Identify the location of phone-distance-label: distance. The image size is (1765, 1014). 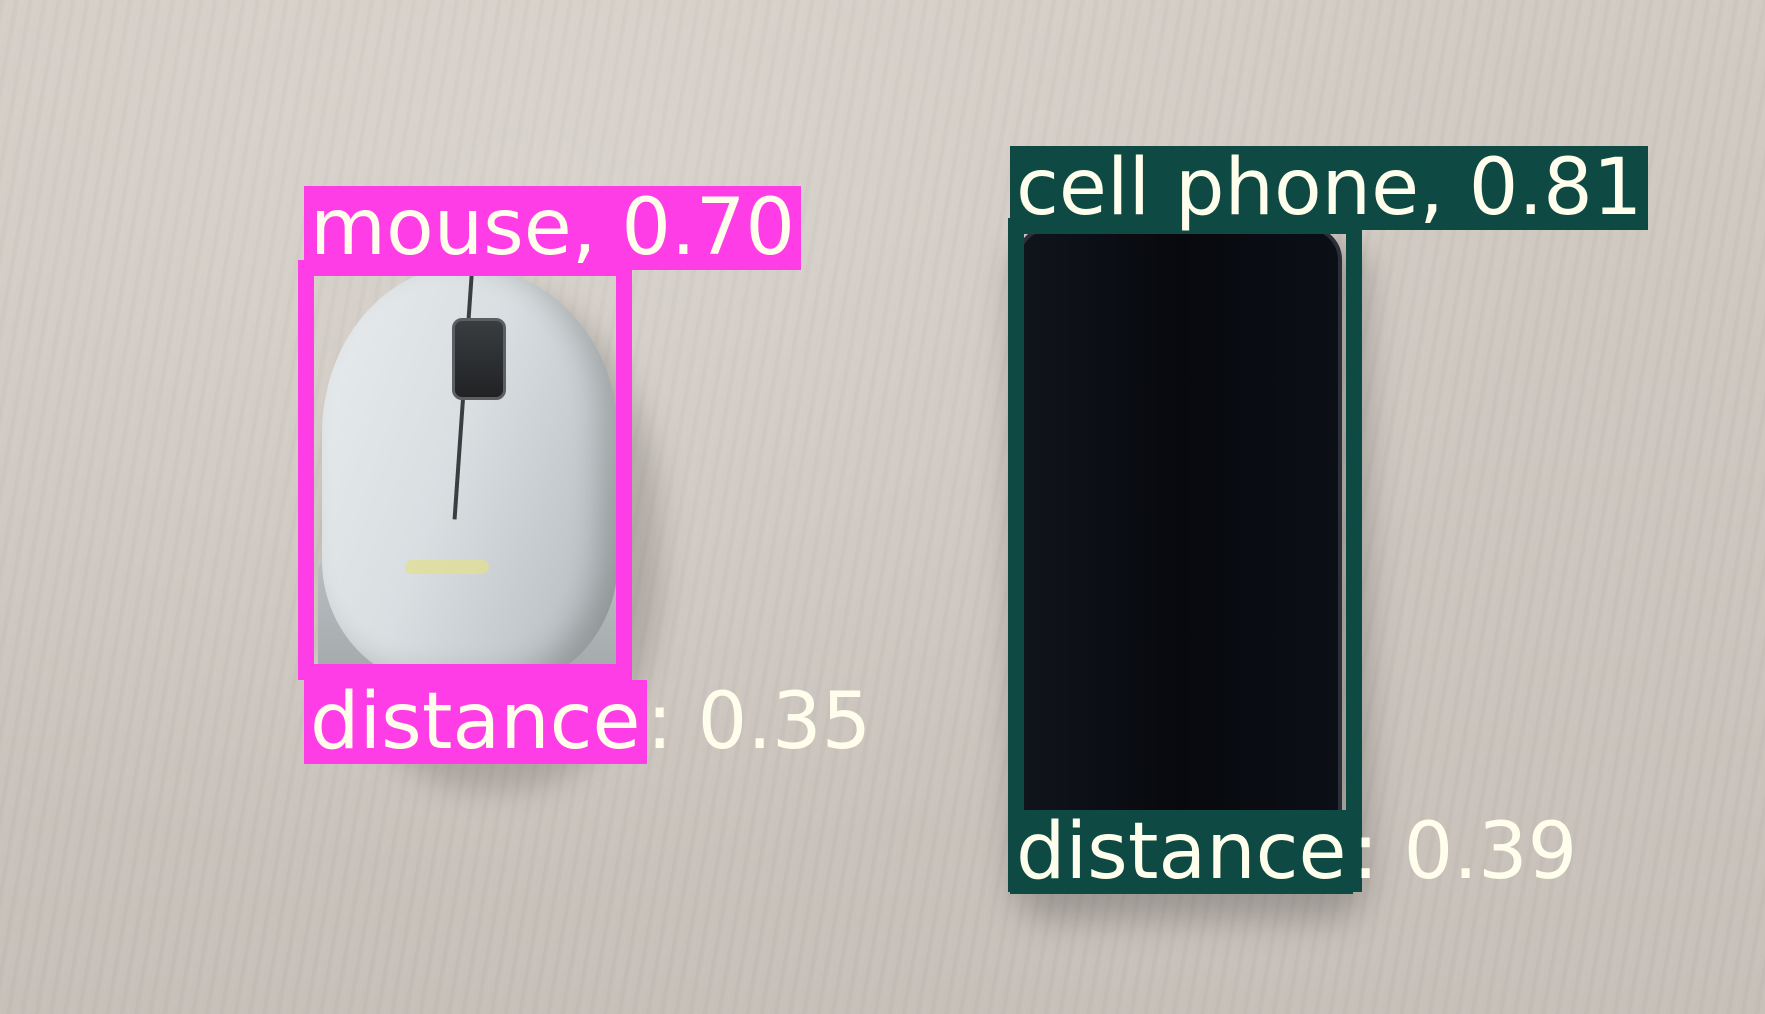
(1181, 852).